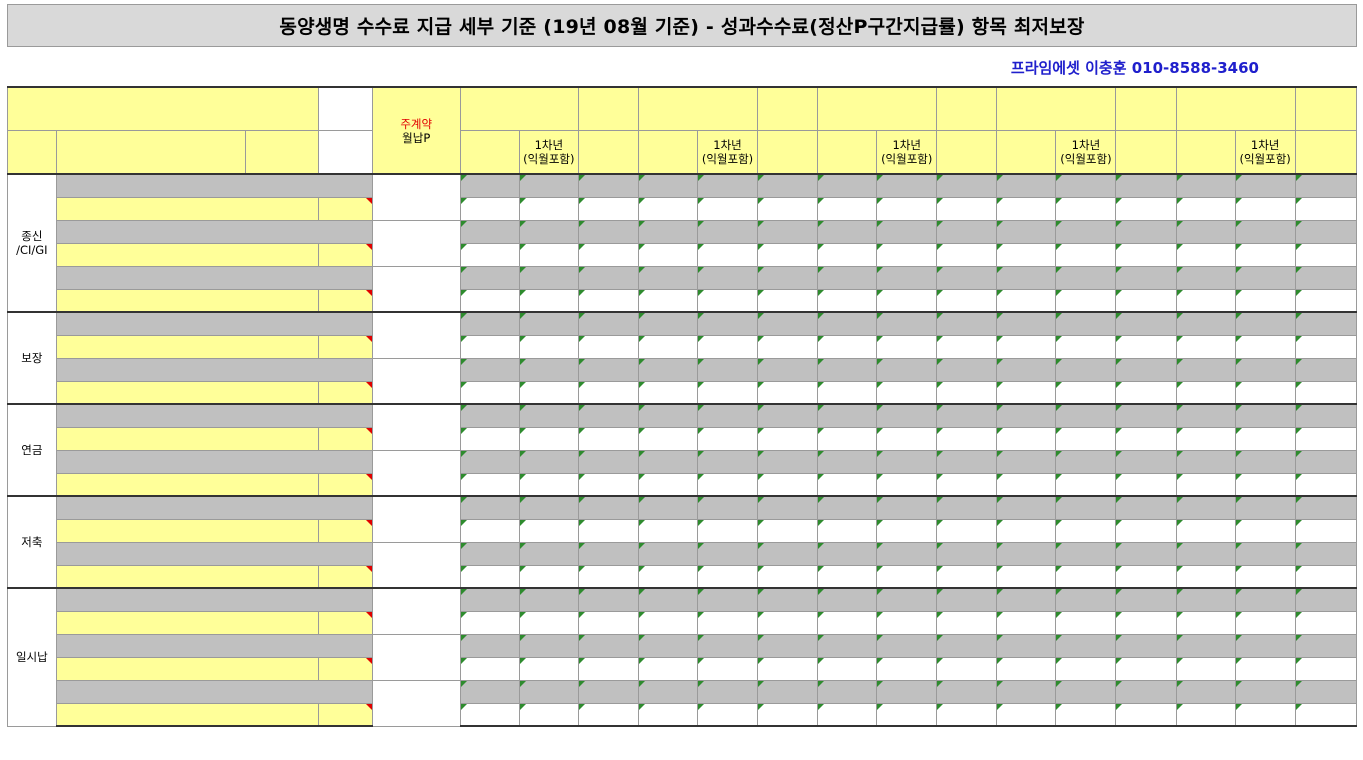  Describe the element at coordinates (32, 450) in the screenshot. I see `group-name-line1: 연금` at that location.